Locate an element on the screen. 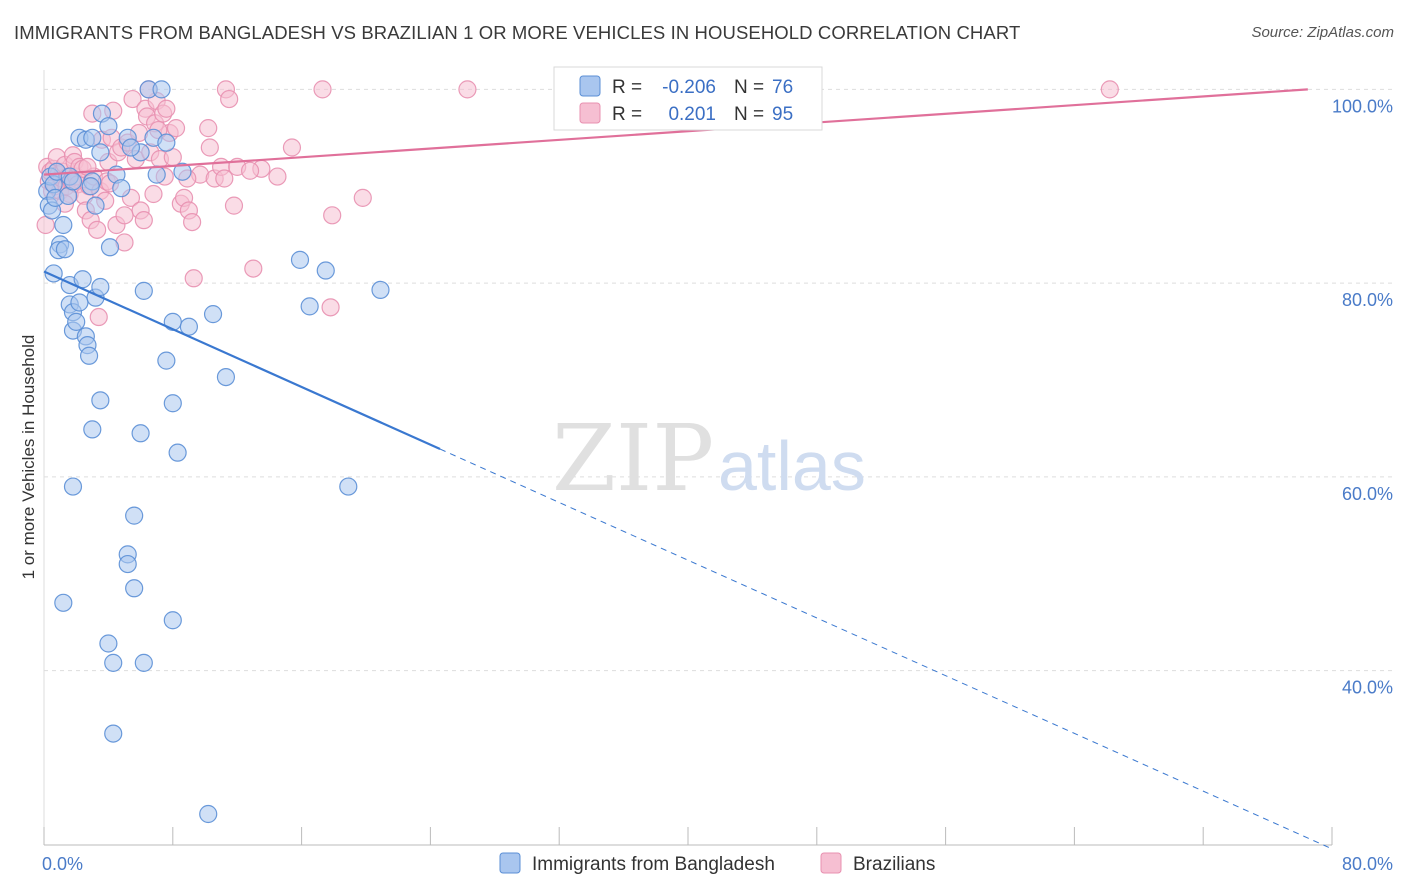 The height and width of the screenshot is (892, 1406). legend-swatch-brazilians is located at coordinates (831, 863).